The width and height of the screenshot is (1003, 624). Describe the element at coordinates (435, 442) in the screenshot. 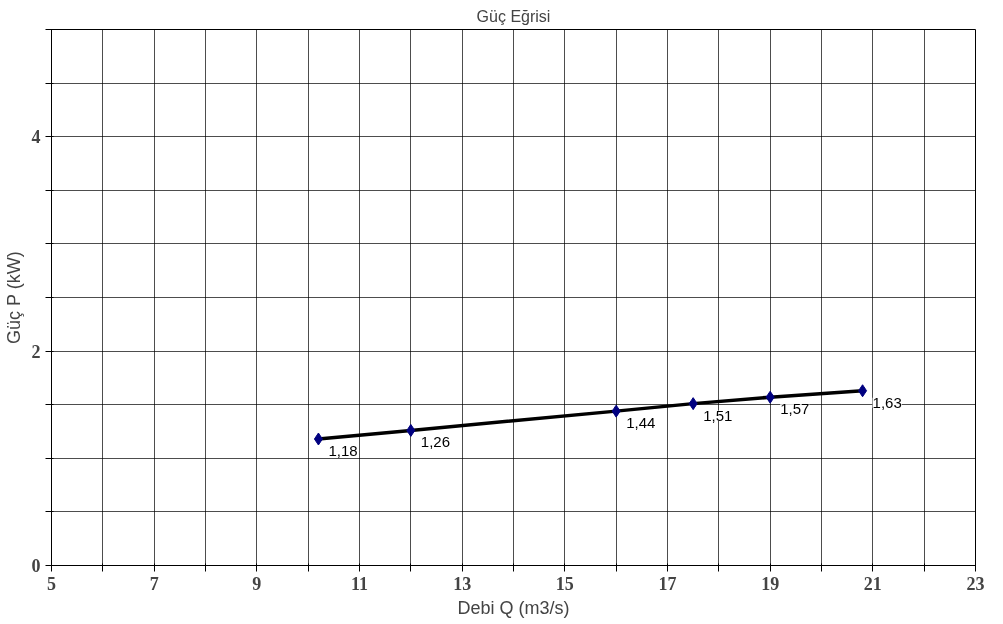

I see `data-label: 1,26` at that location.